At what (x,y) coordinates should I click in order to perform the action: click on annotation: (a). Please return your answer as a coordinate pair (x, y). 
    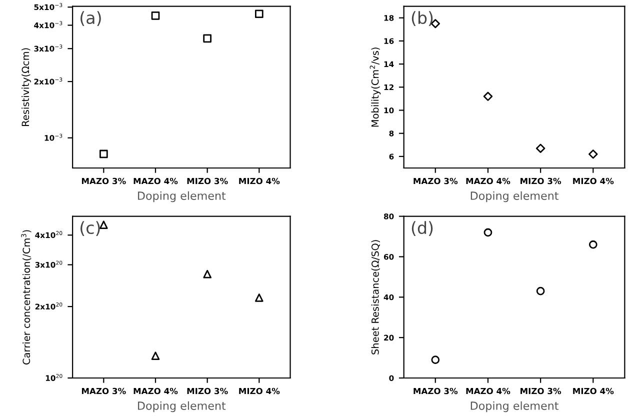
    Looking at the image, I should click on (90, 18).